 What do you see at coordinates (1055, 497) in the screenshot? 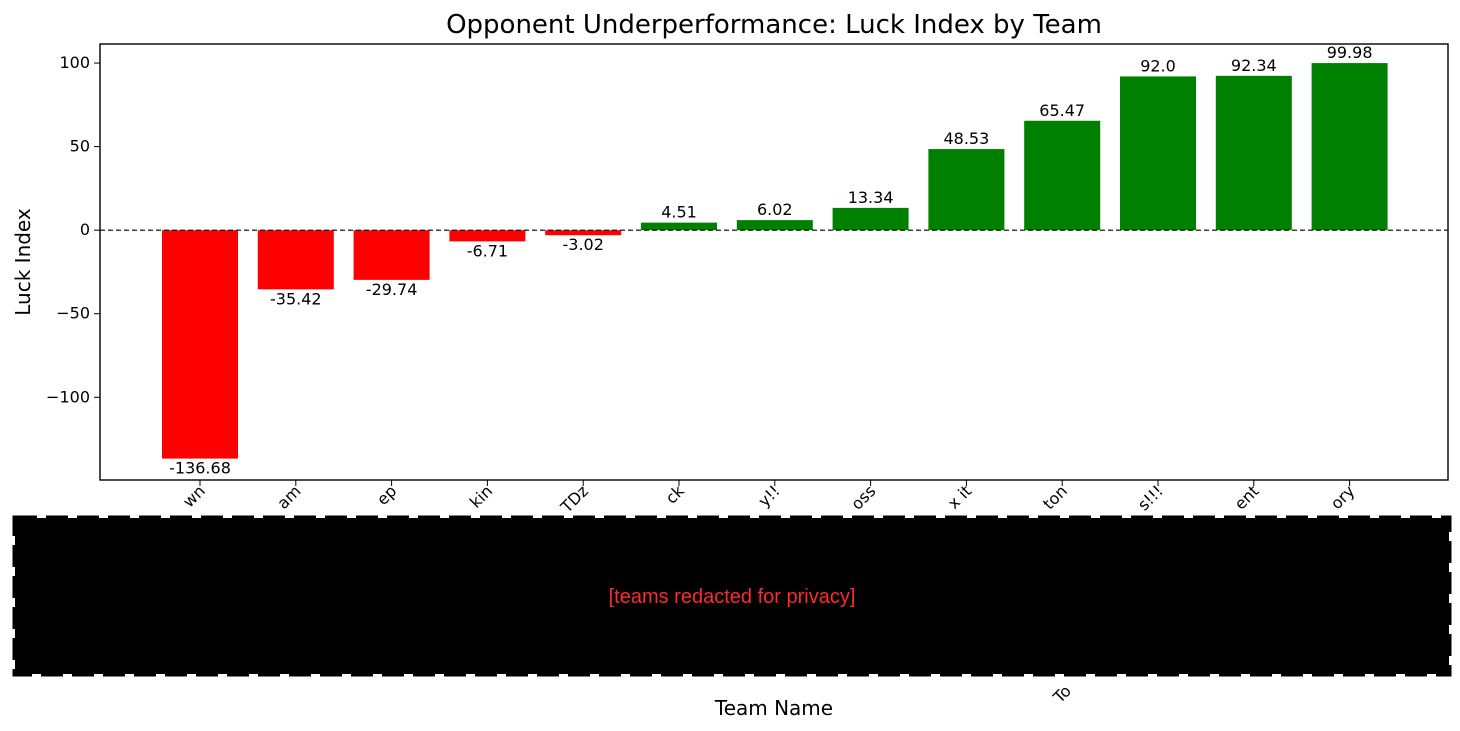
I see `x-tick-label-10: ton` at bounding box center [1055, 497].